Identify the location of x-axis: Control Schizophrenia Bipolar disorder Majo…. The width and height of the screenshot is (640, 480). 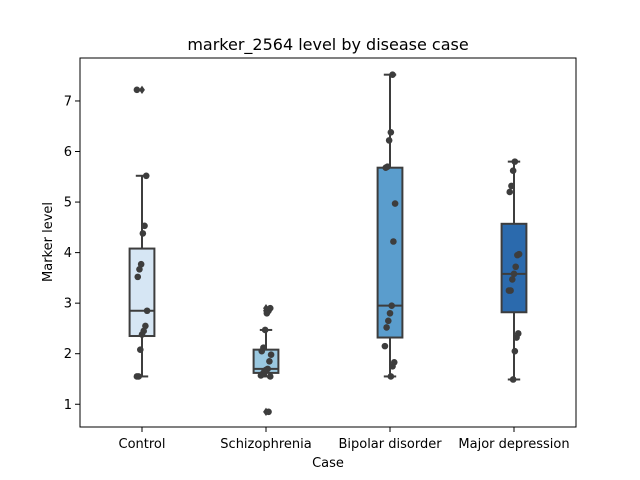
(344, 439).